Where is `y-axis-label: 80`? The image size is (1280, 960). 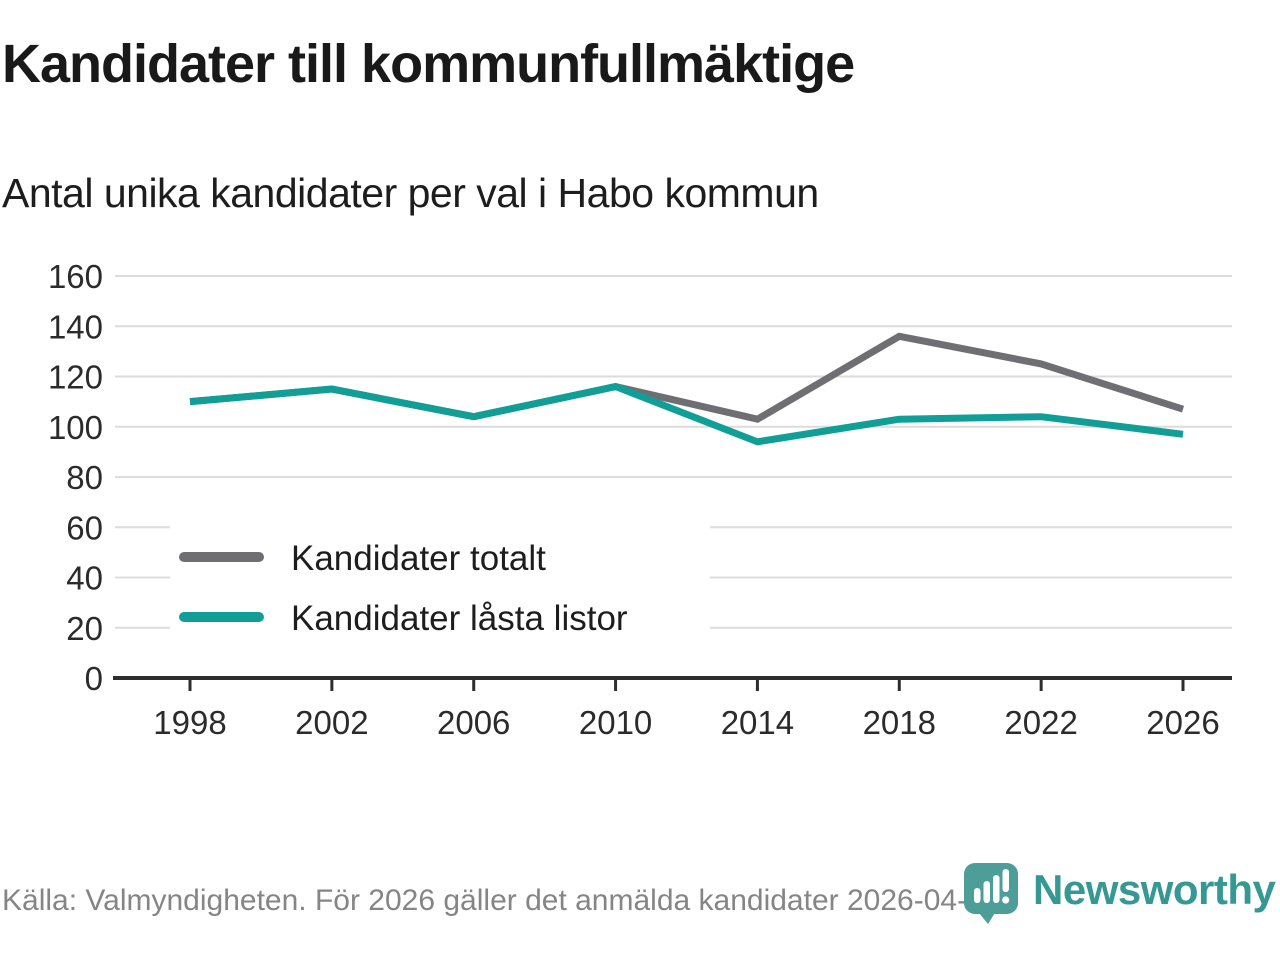
y-axis-label: 80 is located at coordinates (84, 477).